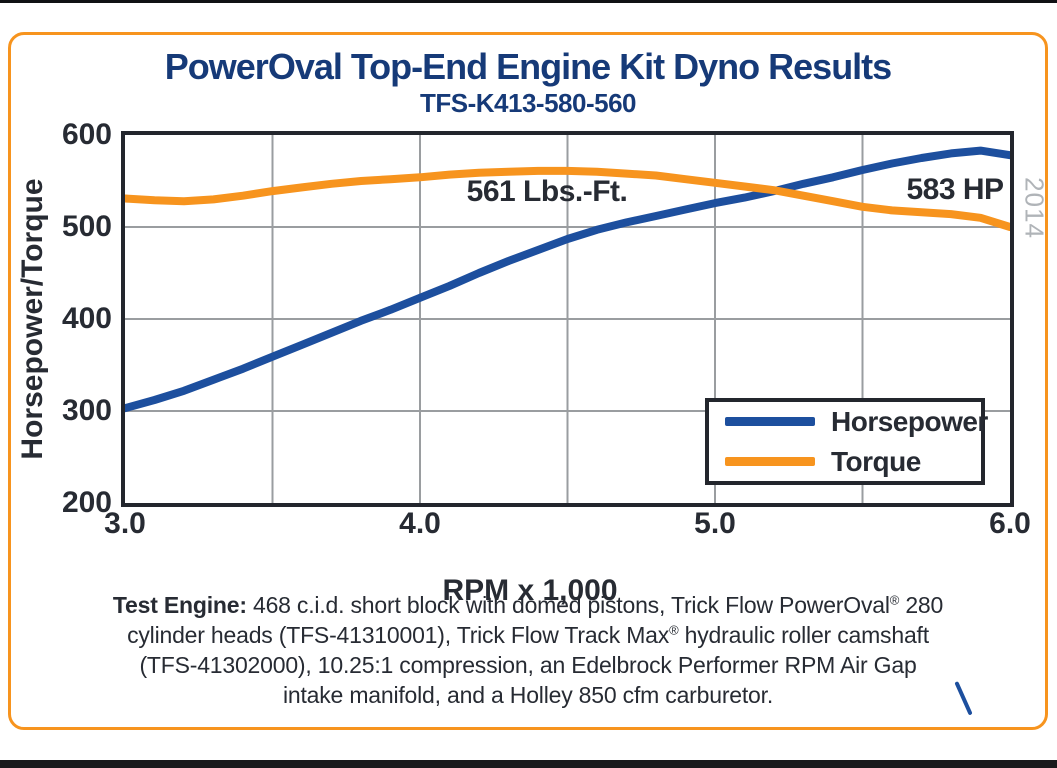  What do you see at coordinates (86, 318) in the screenshot?
I see `y-tick-label: 400` at bounding box center [86, 318].